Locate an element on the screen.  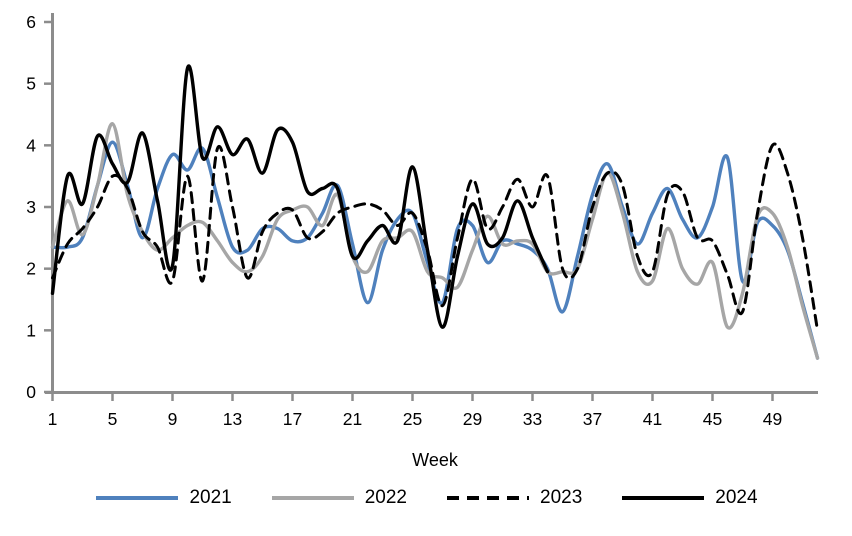
chart-legend: 2021 2022 2023 2024 is located at coordinates (426, 497).